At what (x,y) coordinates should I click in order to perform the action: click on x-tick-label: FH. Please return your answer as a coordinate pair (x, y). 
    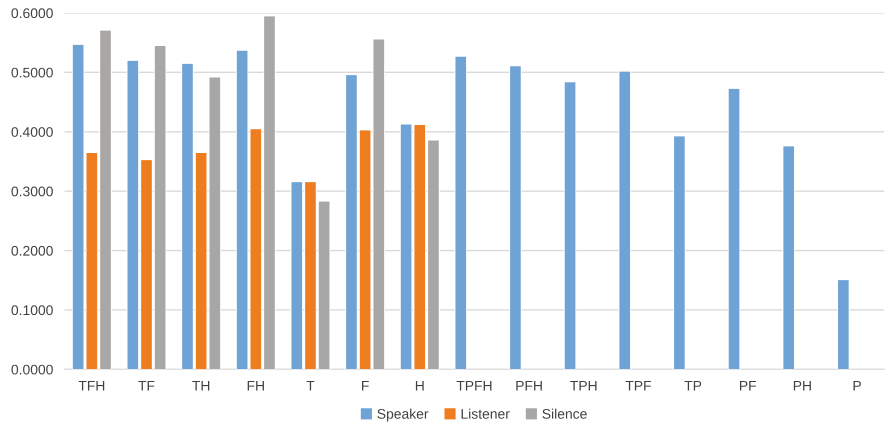
    Looking at the image, I should click on (256, 385).